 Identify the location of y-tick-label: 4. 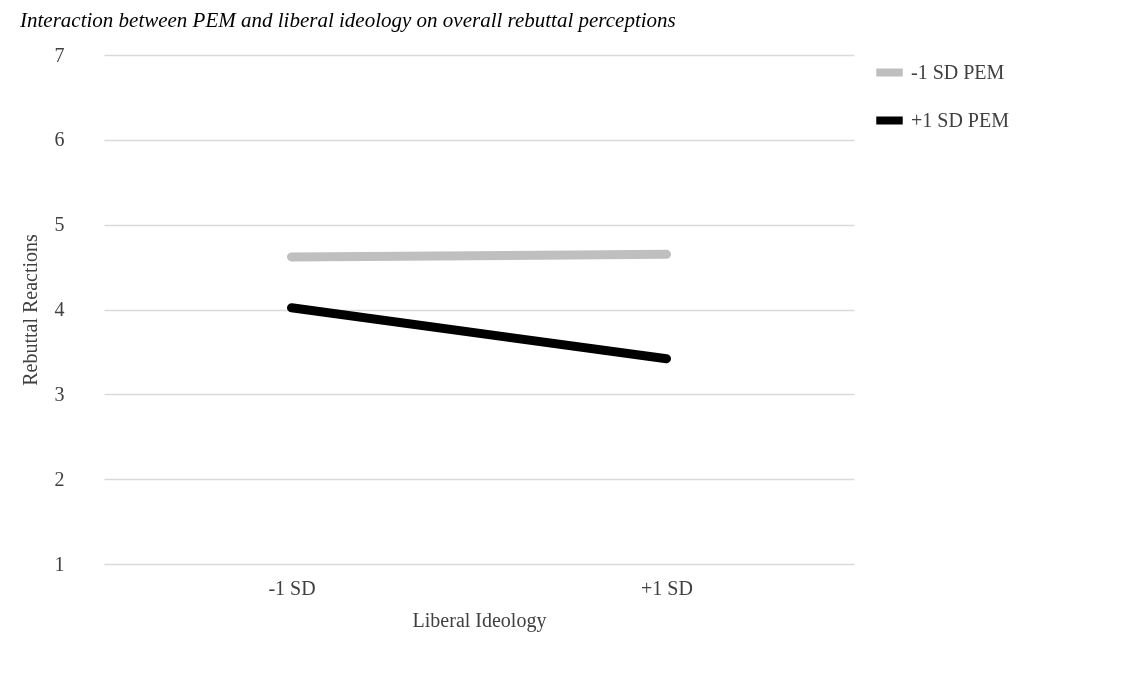
(59, 309).